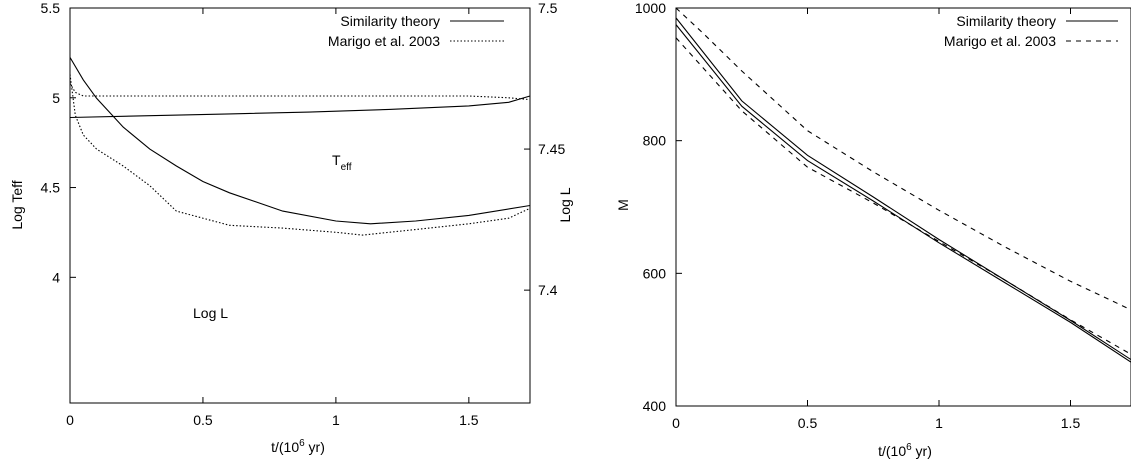 This screenshot has width=1131, height=467. I want to click on y-axis-label-right: Log L, so click(565, 204).